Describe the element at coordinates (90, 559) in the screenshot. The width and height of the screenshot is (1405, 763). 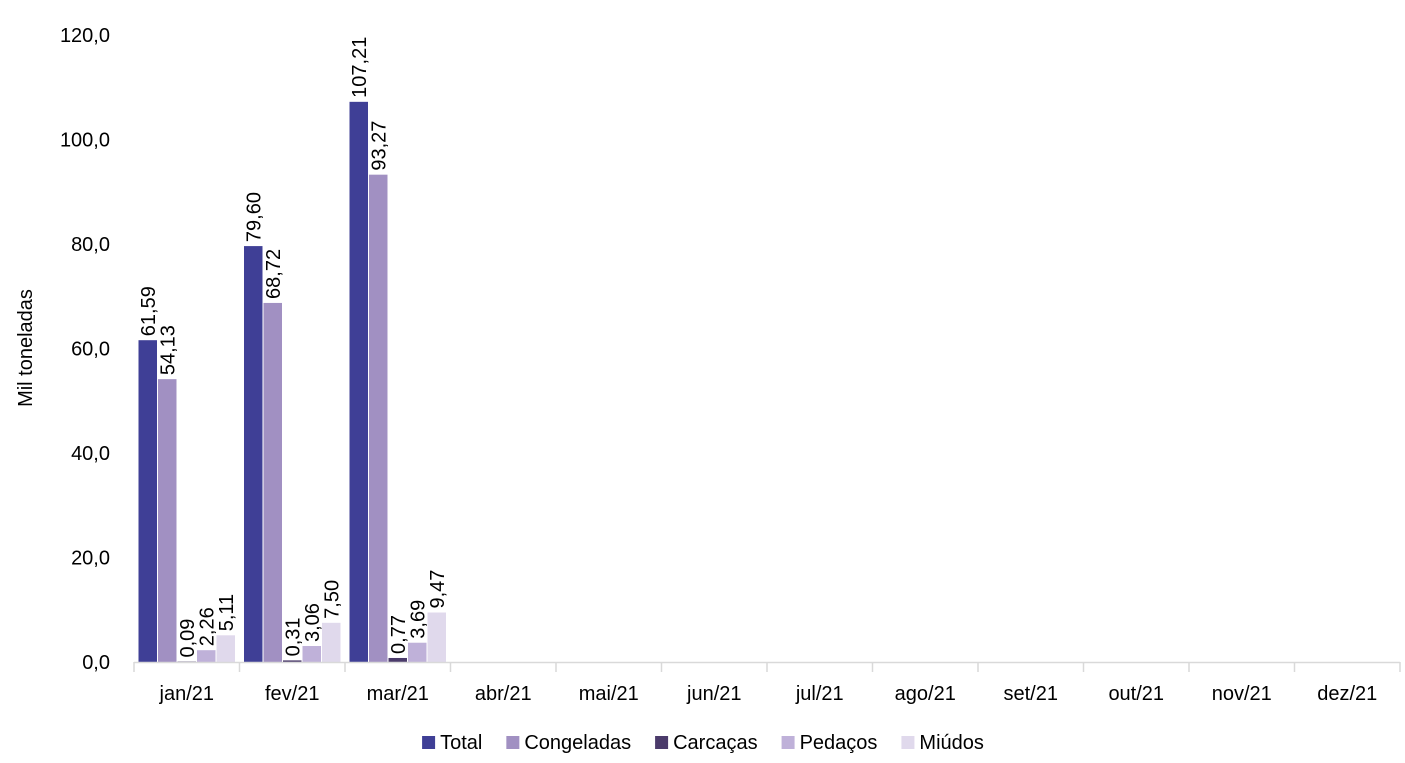
I see `y-tick-label: 20,0` at that location.